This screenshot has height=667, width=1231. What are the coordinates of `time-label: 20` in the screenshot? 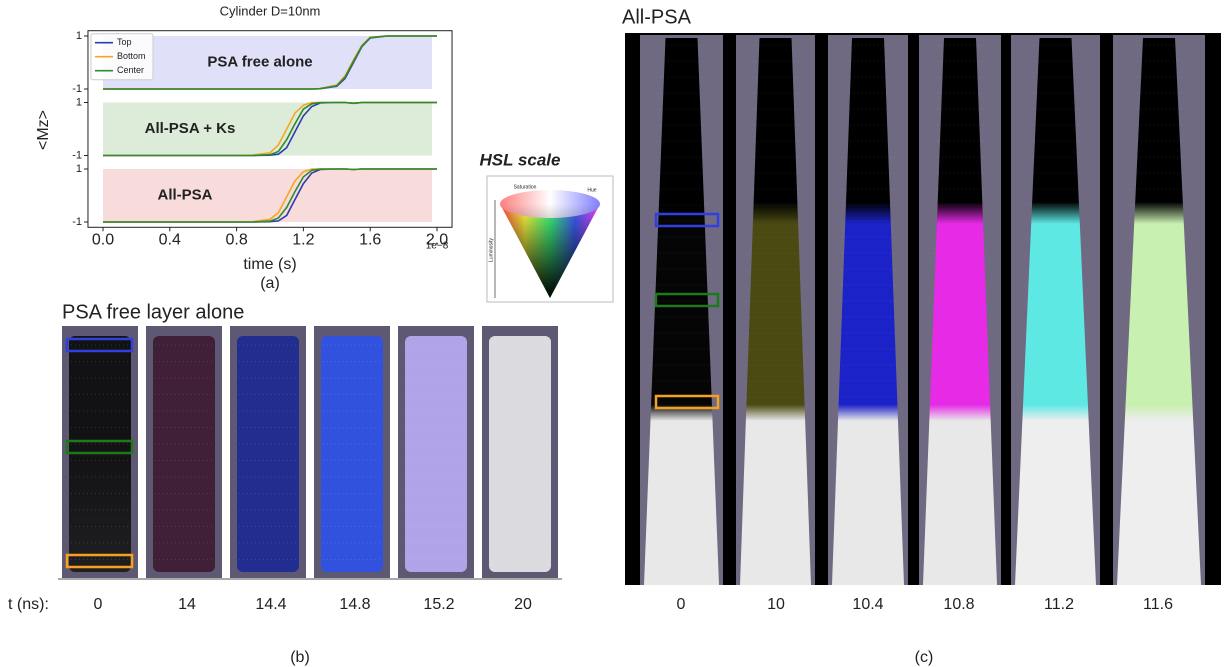 It's located at (523, 604).